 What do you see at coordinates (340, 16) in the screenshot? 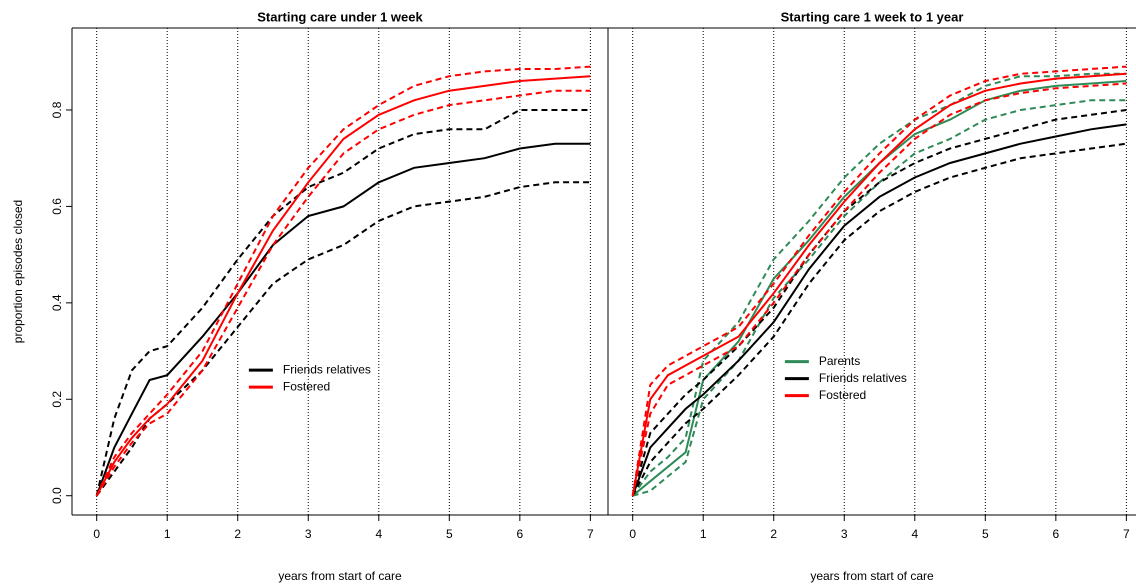
I see `chart-title: Starting care under 1 week` at bounding box center [340, 16].